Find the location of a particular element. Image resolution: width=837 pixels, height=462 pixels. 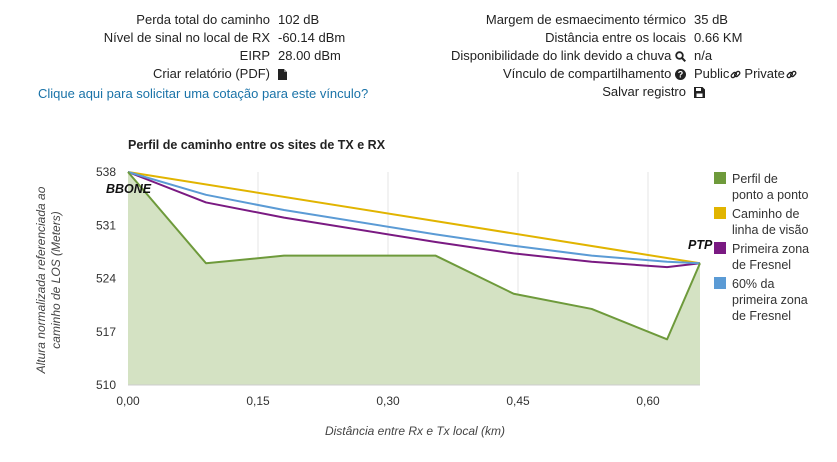

share-link-label: Vínculo de compartilhamento ? is located at coordinates (558, 74).